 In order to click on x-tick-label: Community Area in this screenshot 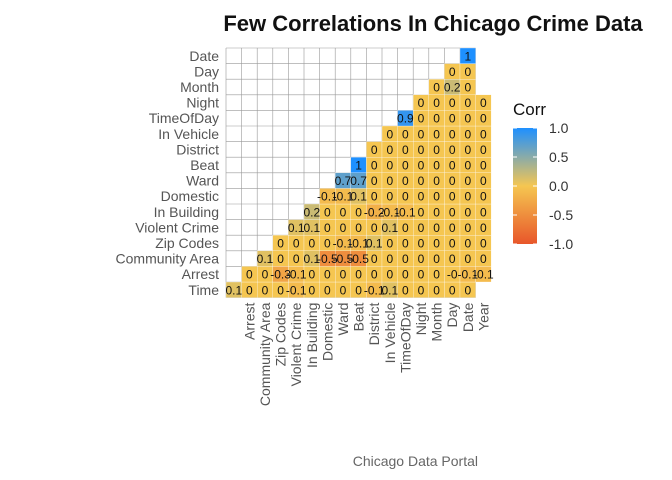, I will do `click(265, 354)`.